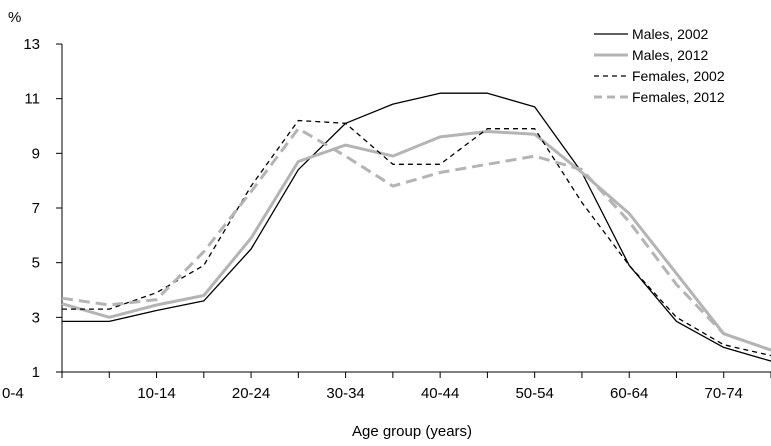 This screenshot has width=771, height=446. What do you see at coordinates (678, 76) in the screenshot?
I see `legend-label: Females, 2002` at bounding box center [678, 76].